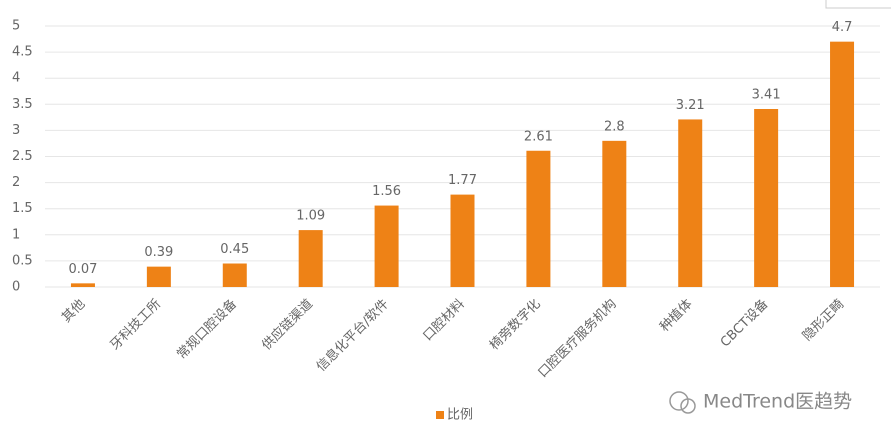  I want to click on y-tick-label: 1.5, so click(22, 208).